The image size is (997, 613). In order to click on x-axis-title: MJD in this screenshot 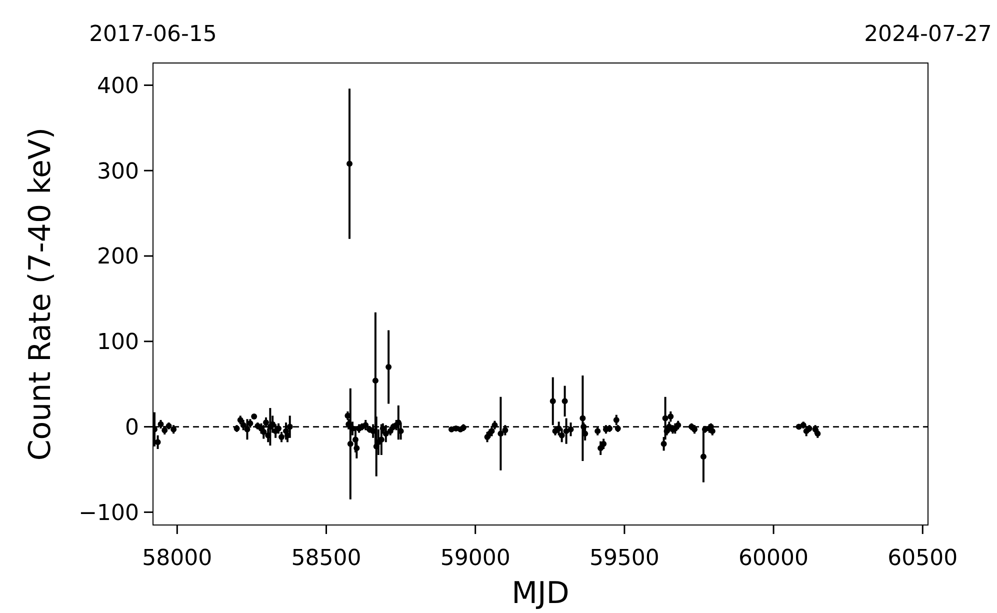, I will do `click(541, 593)`.